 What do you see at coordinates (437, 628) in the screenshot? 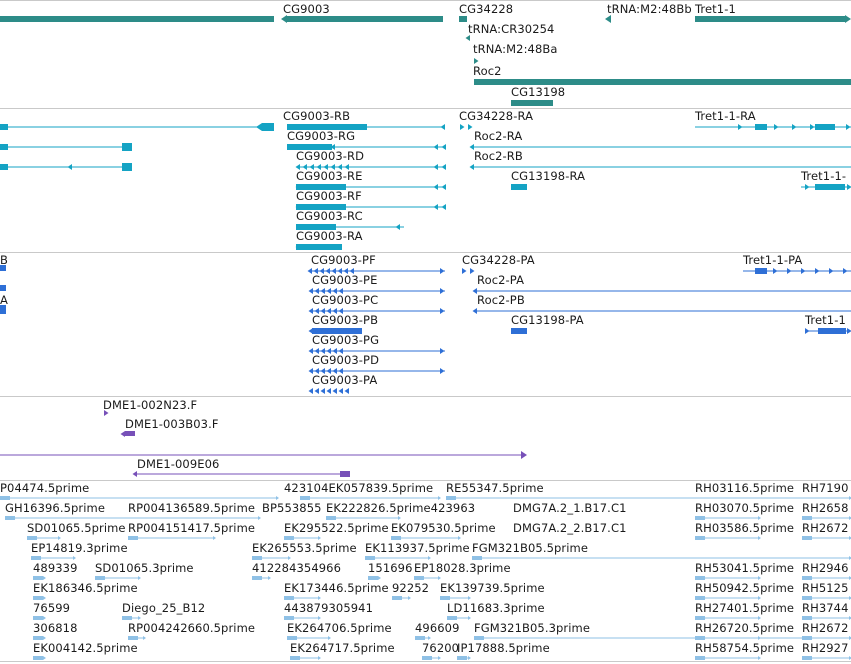
I see `est-label: 496609` at bounding box center [437, 628].